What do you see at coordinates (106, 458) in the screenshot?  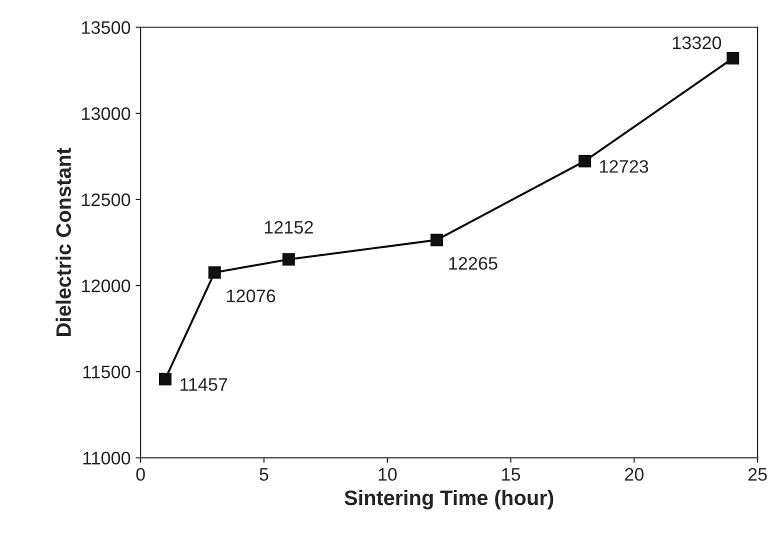 I see `y-tick-label: 11000` at bounding box center [106, 458].